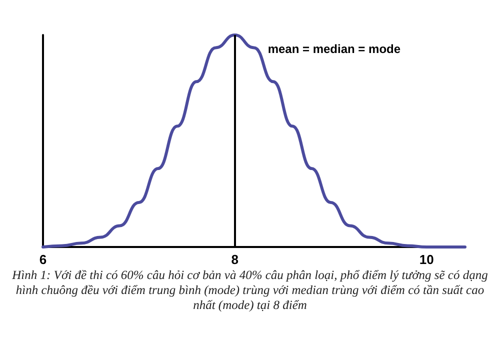 The width and height of the screenshot is (500, 340). I want to click on ref-line-label: mean = median = mode, so click(334, 49).